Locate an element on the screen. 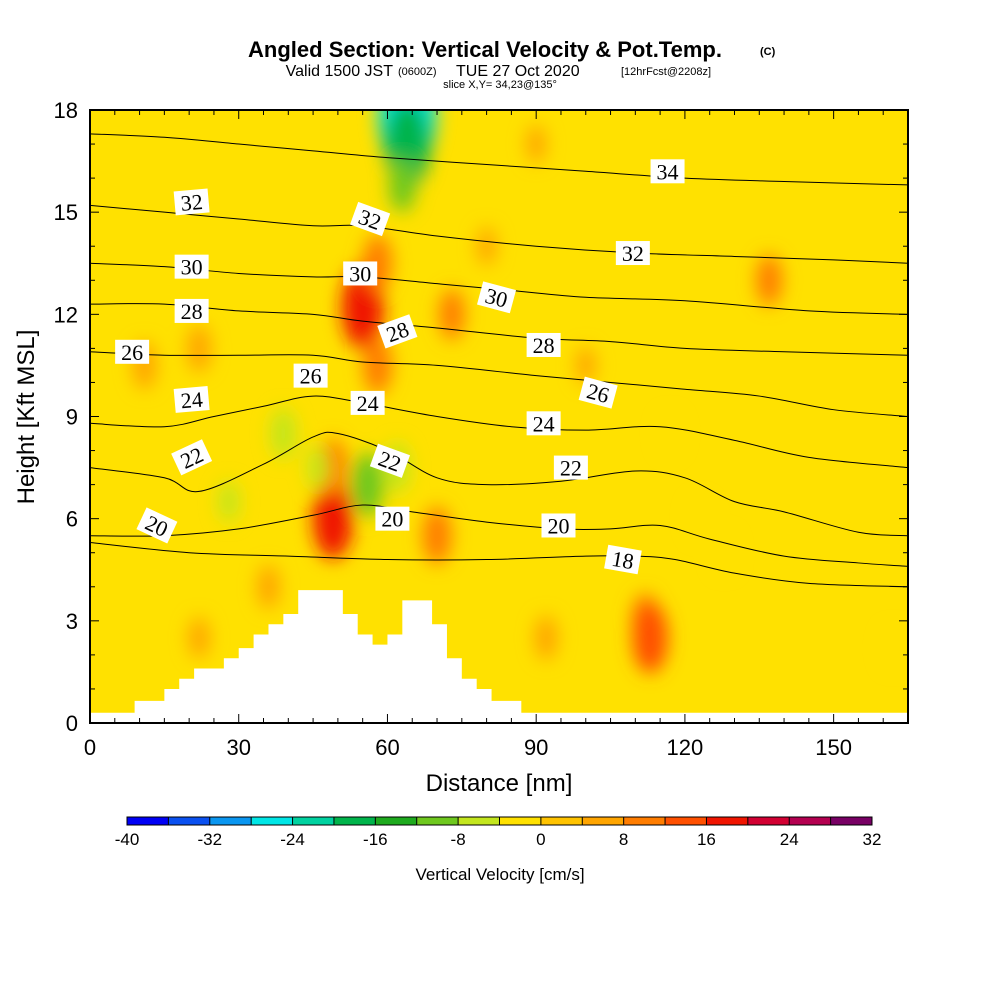 Image resolution: width=1000 pixels, height=1000 pixels. isentrope-label-text: 18 is located at coordinates (623, 560).